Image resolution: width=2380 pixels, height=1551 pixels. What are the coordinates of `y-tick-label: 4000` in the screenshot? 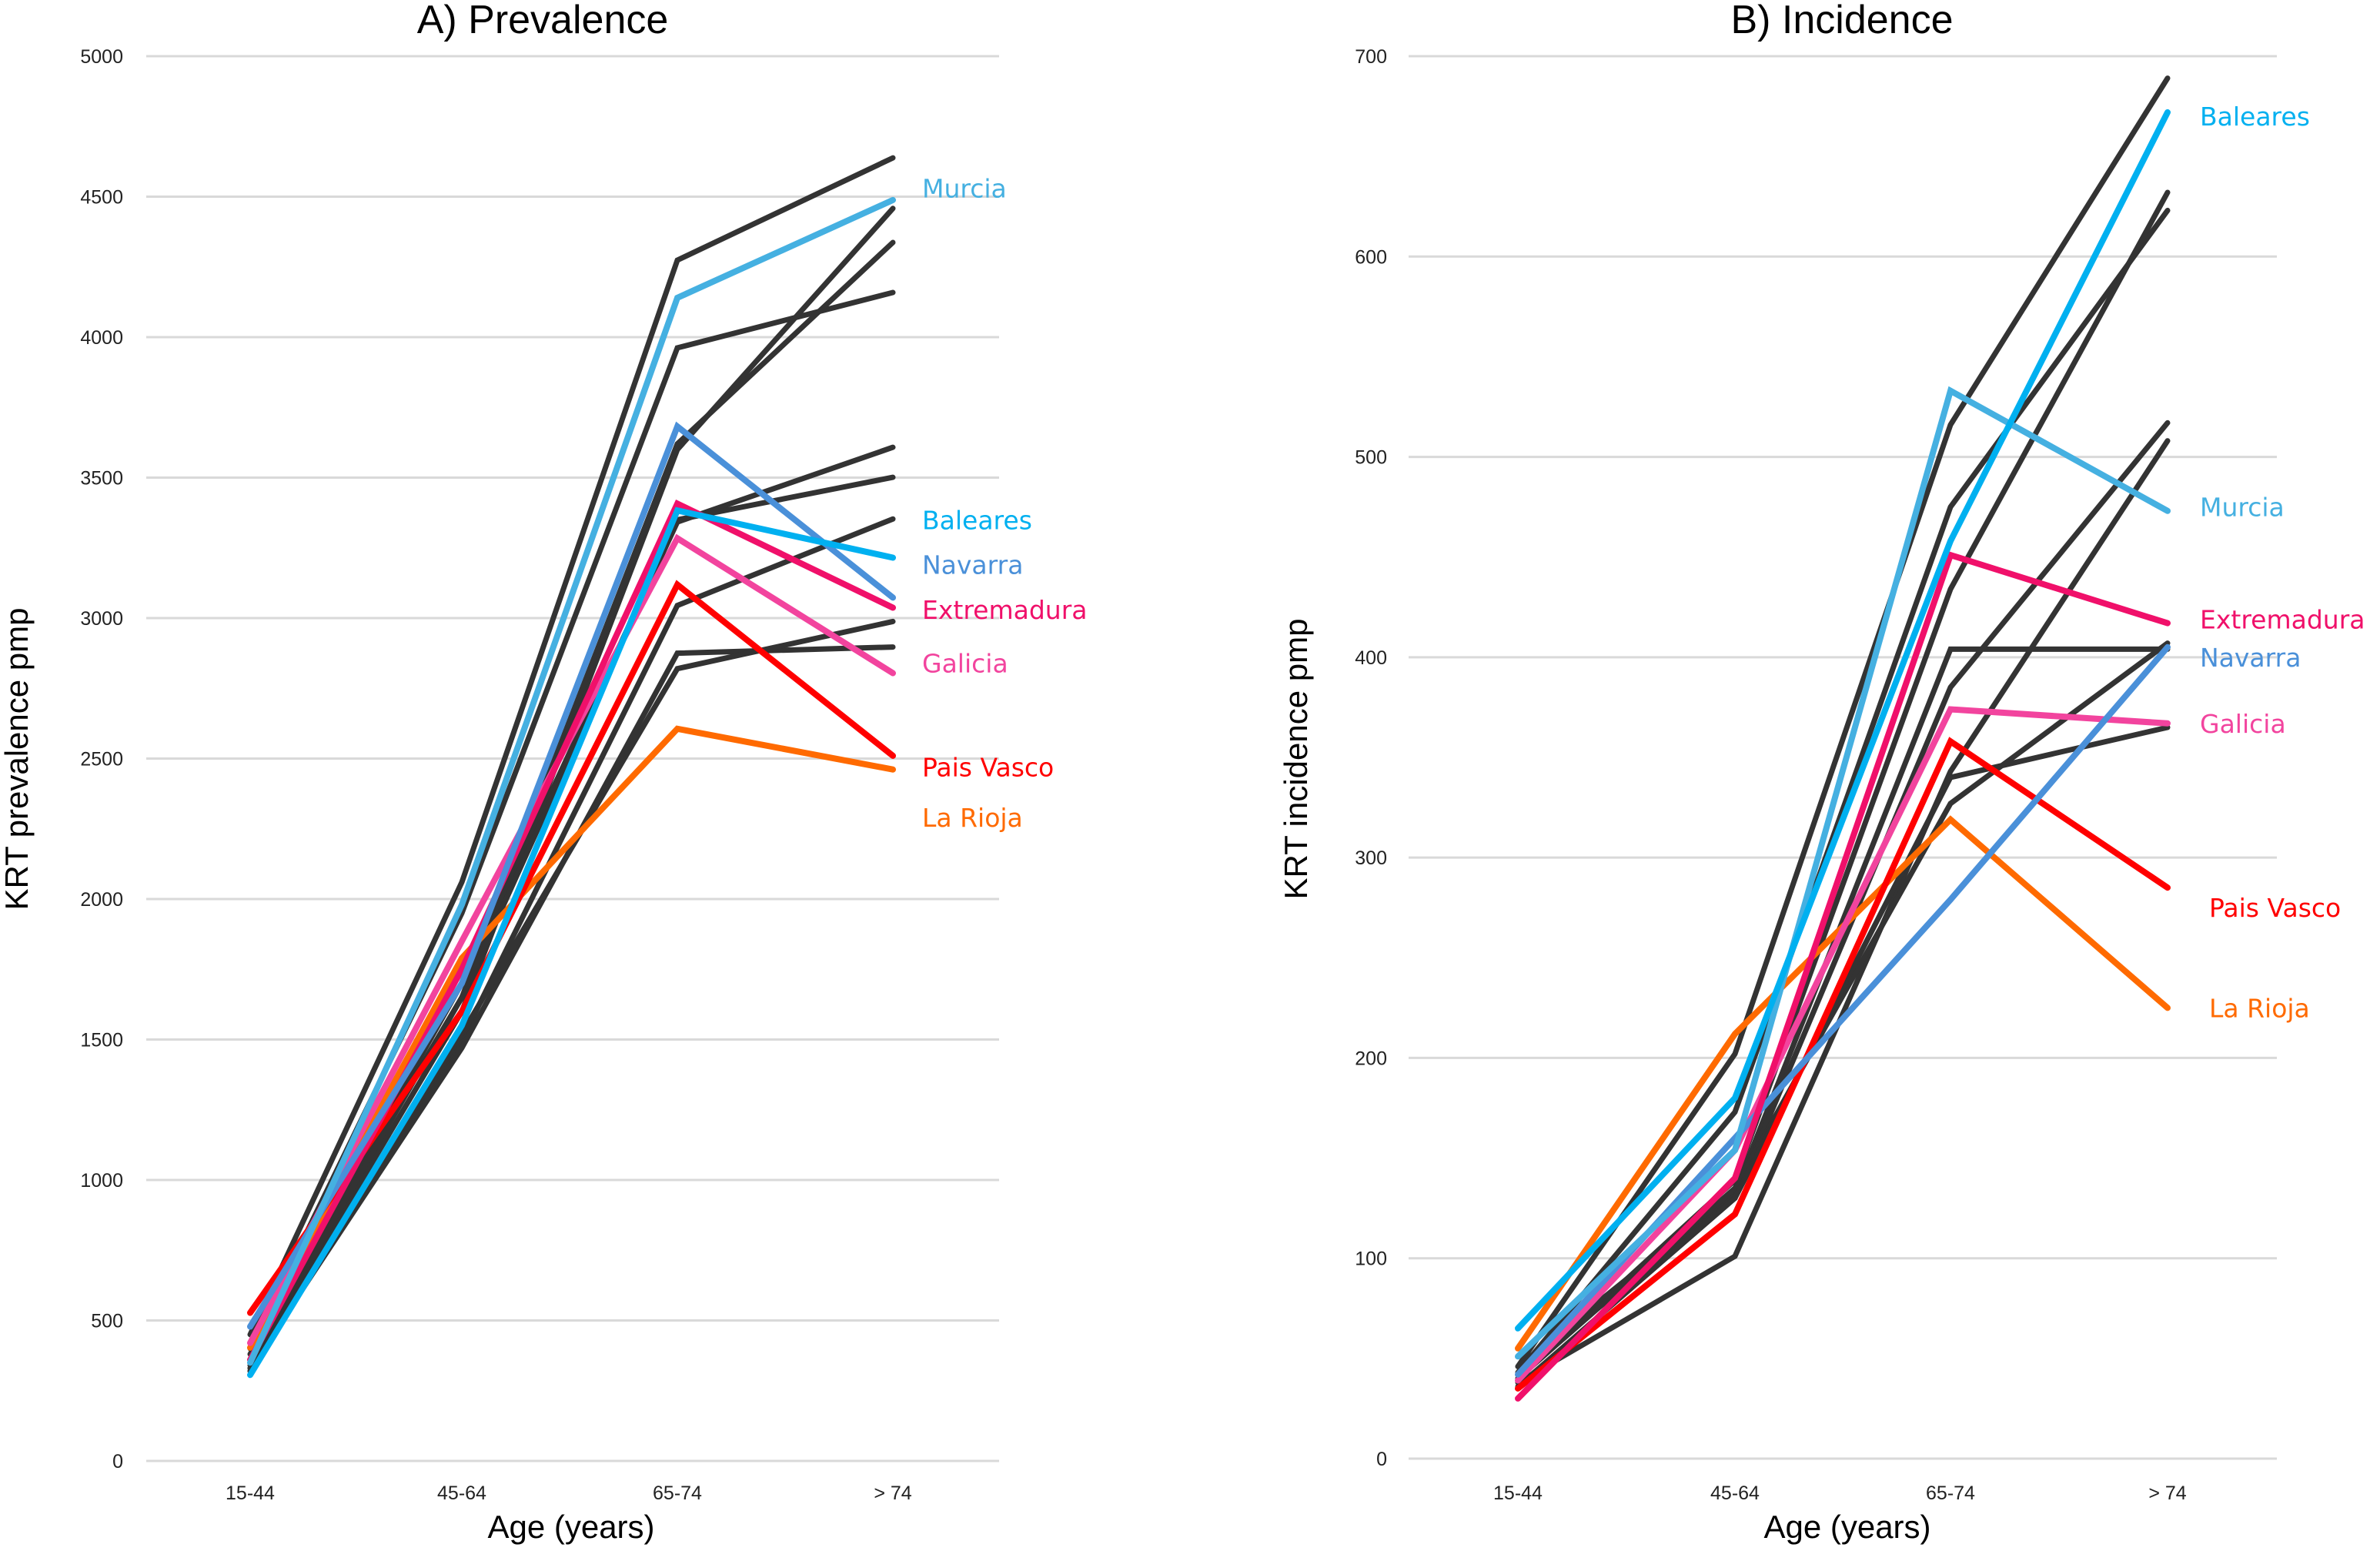 It's located at (102, 338).